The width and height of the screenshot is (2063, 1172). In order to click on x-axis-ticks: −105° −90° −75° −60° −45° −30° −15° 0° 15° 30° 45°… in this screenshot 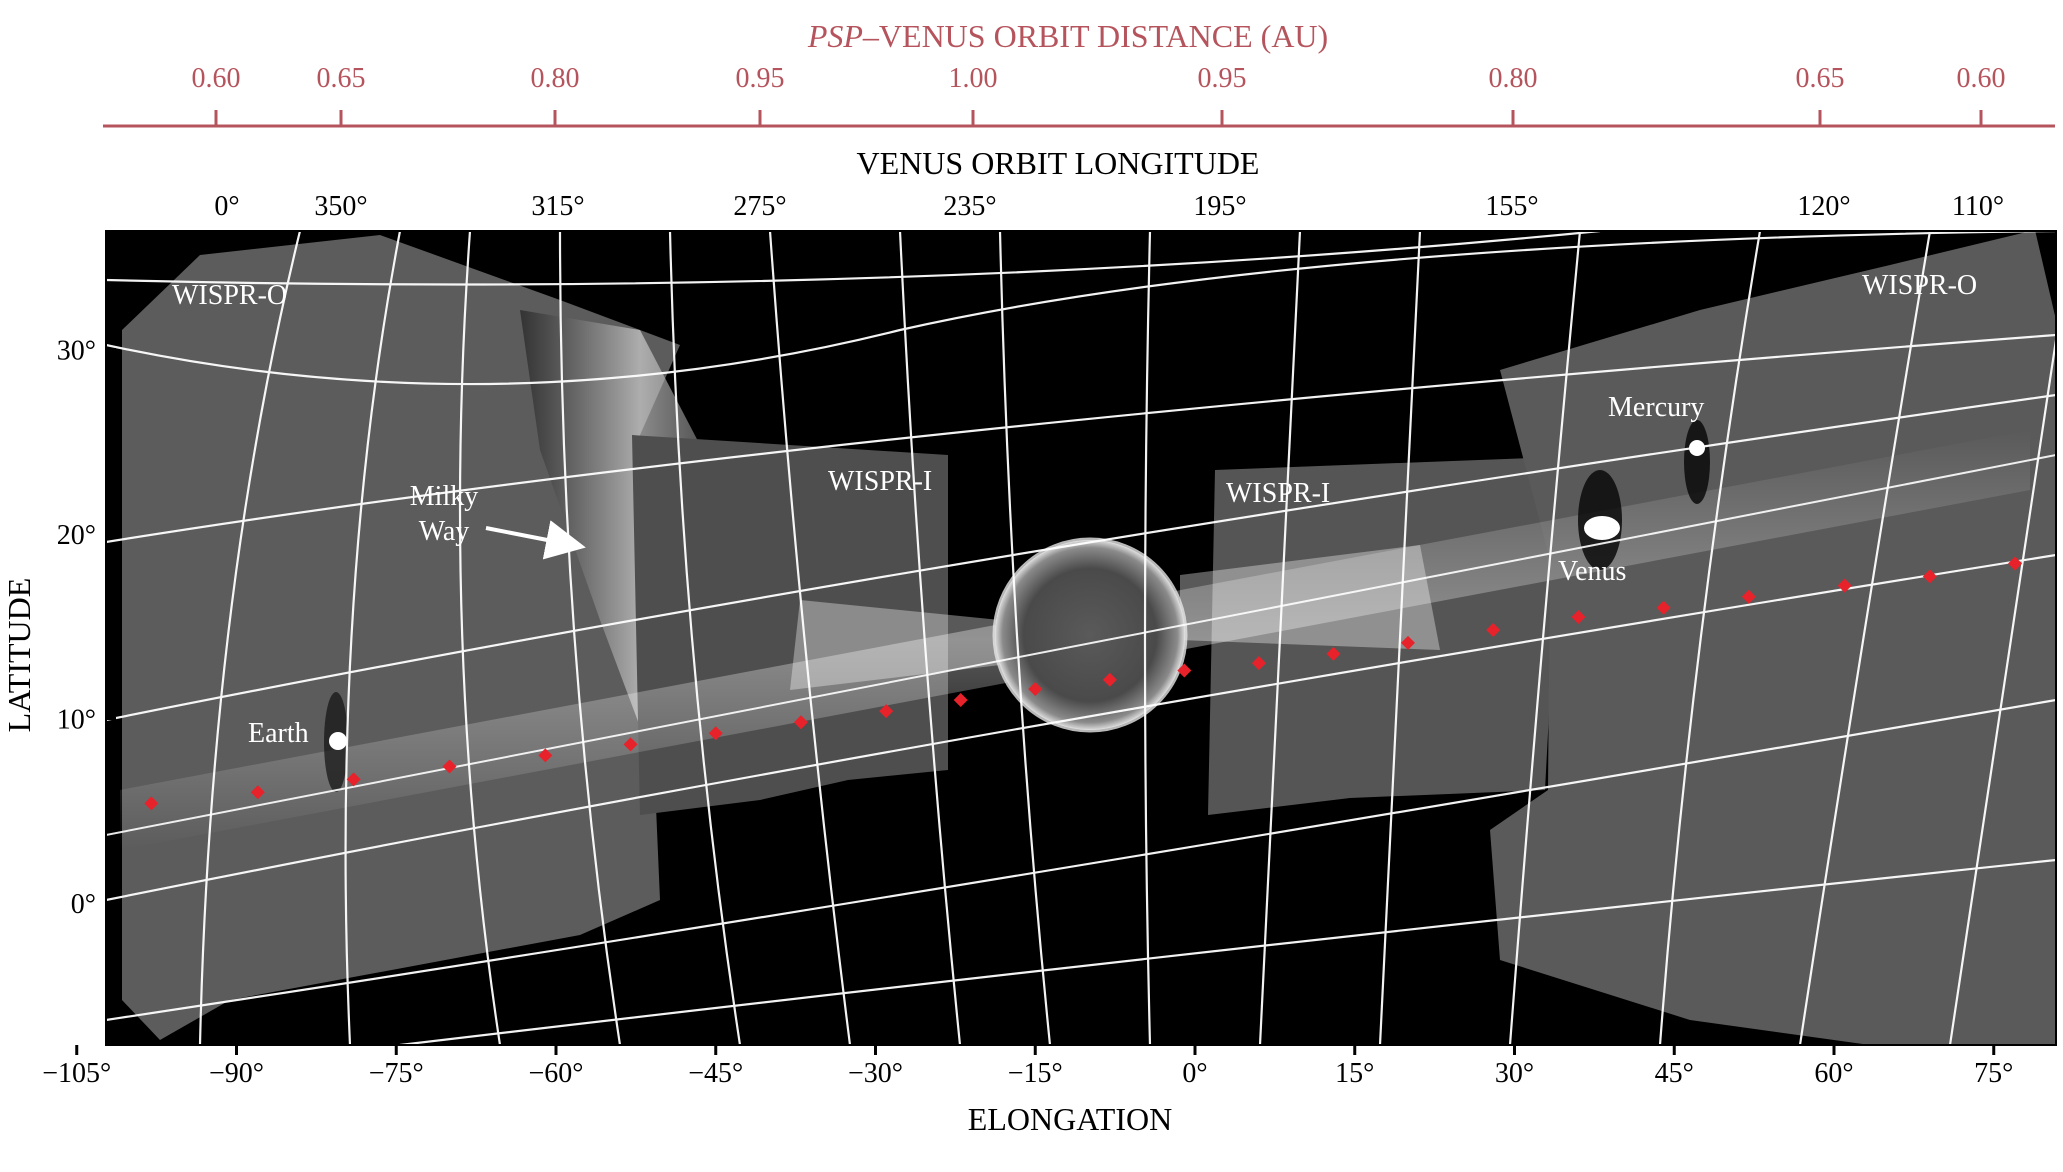, I will do `click(1027, 1067)`.